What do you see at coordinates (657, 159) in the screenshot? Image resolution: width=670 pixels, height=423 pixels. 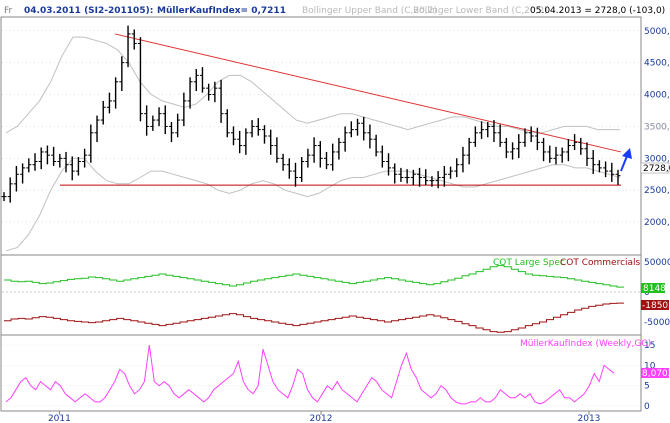 I see `price-tick-label: 3000,0` at bounding box center [657, 159].